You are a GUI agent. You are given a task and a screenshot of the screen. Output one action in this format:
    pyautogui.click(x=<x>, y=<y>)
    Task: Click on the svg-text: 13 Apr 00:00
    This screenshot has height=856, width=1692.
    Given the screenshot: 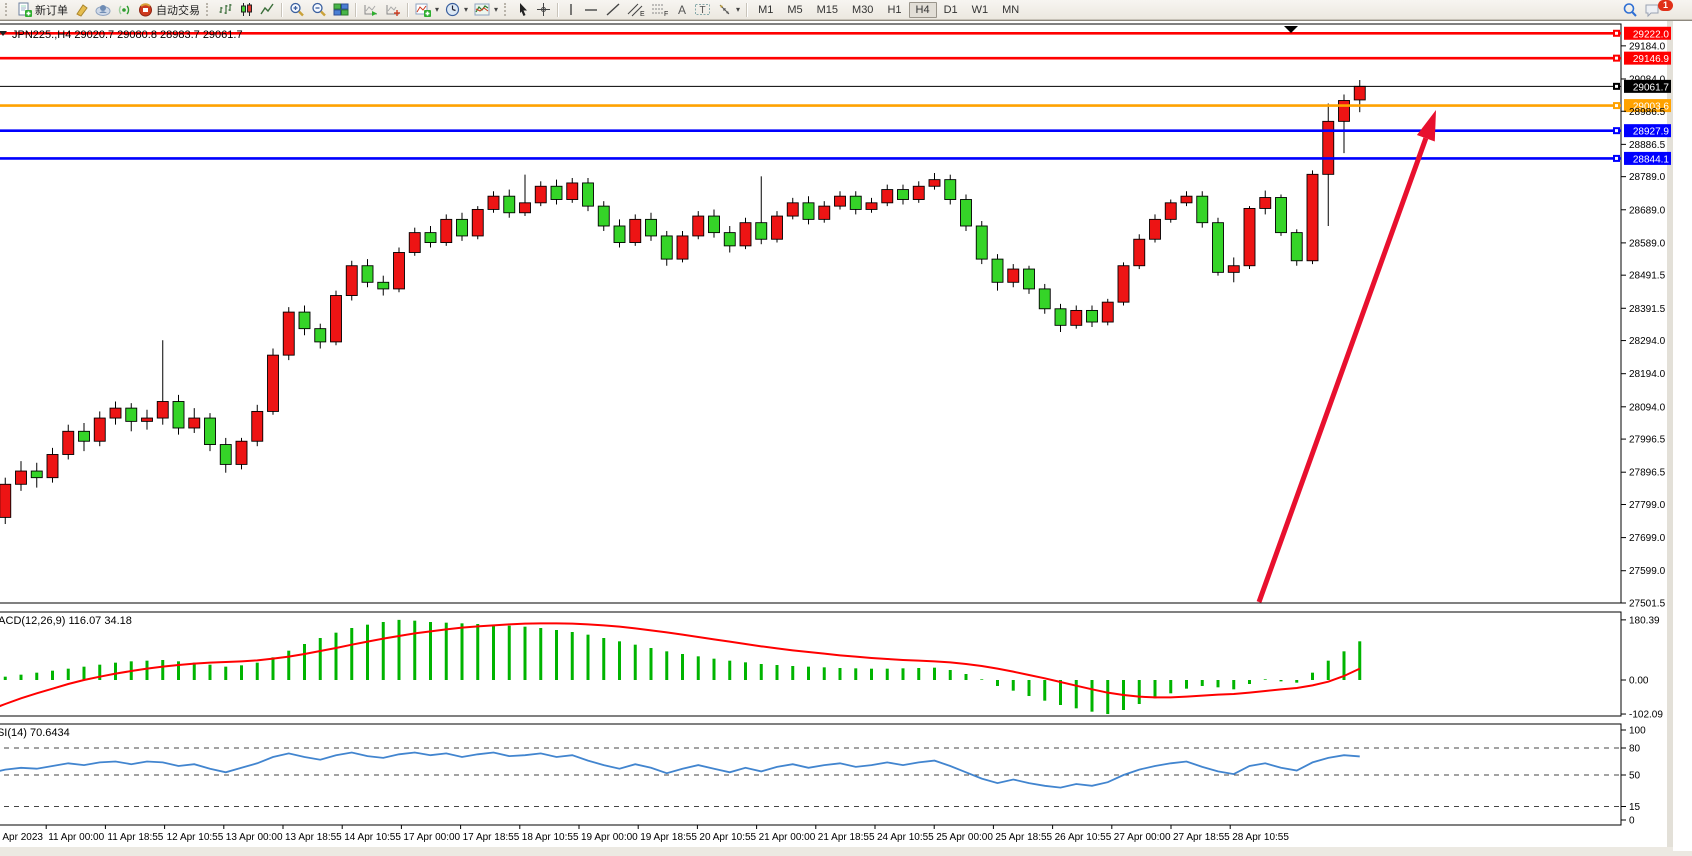 What is the action you would take?
    pyautogui.click(x=254, y=837)
    